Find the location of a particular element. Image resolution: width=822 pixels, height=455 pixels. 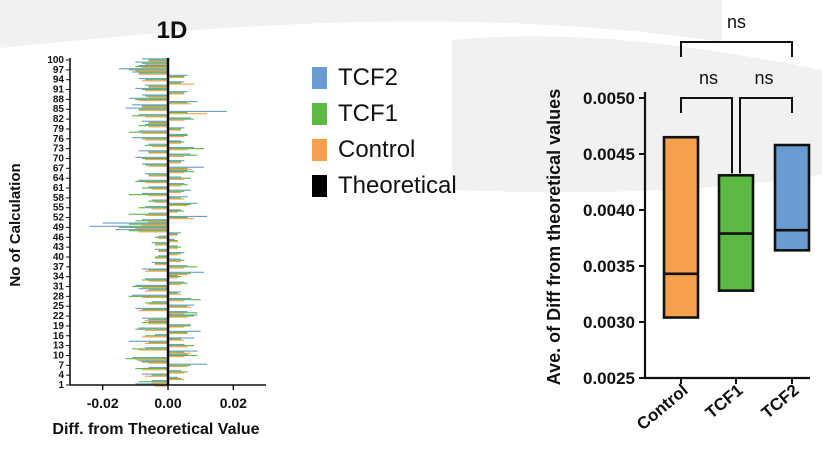

significance-label-2: ns is located at coordinates (763, 78).